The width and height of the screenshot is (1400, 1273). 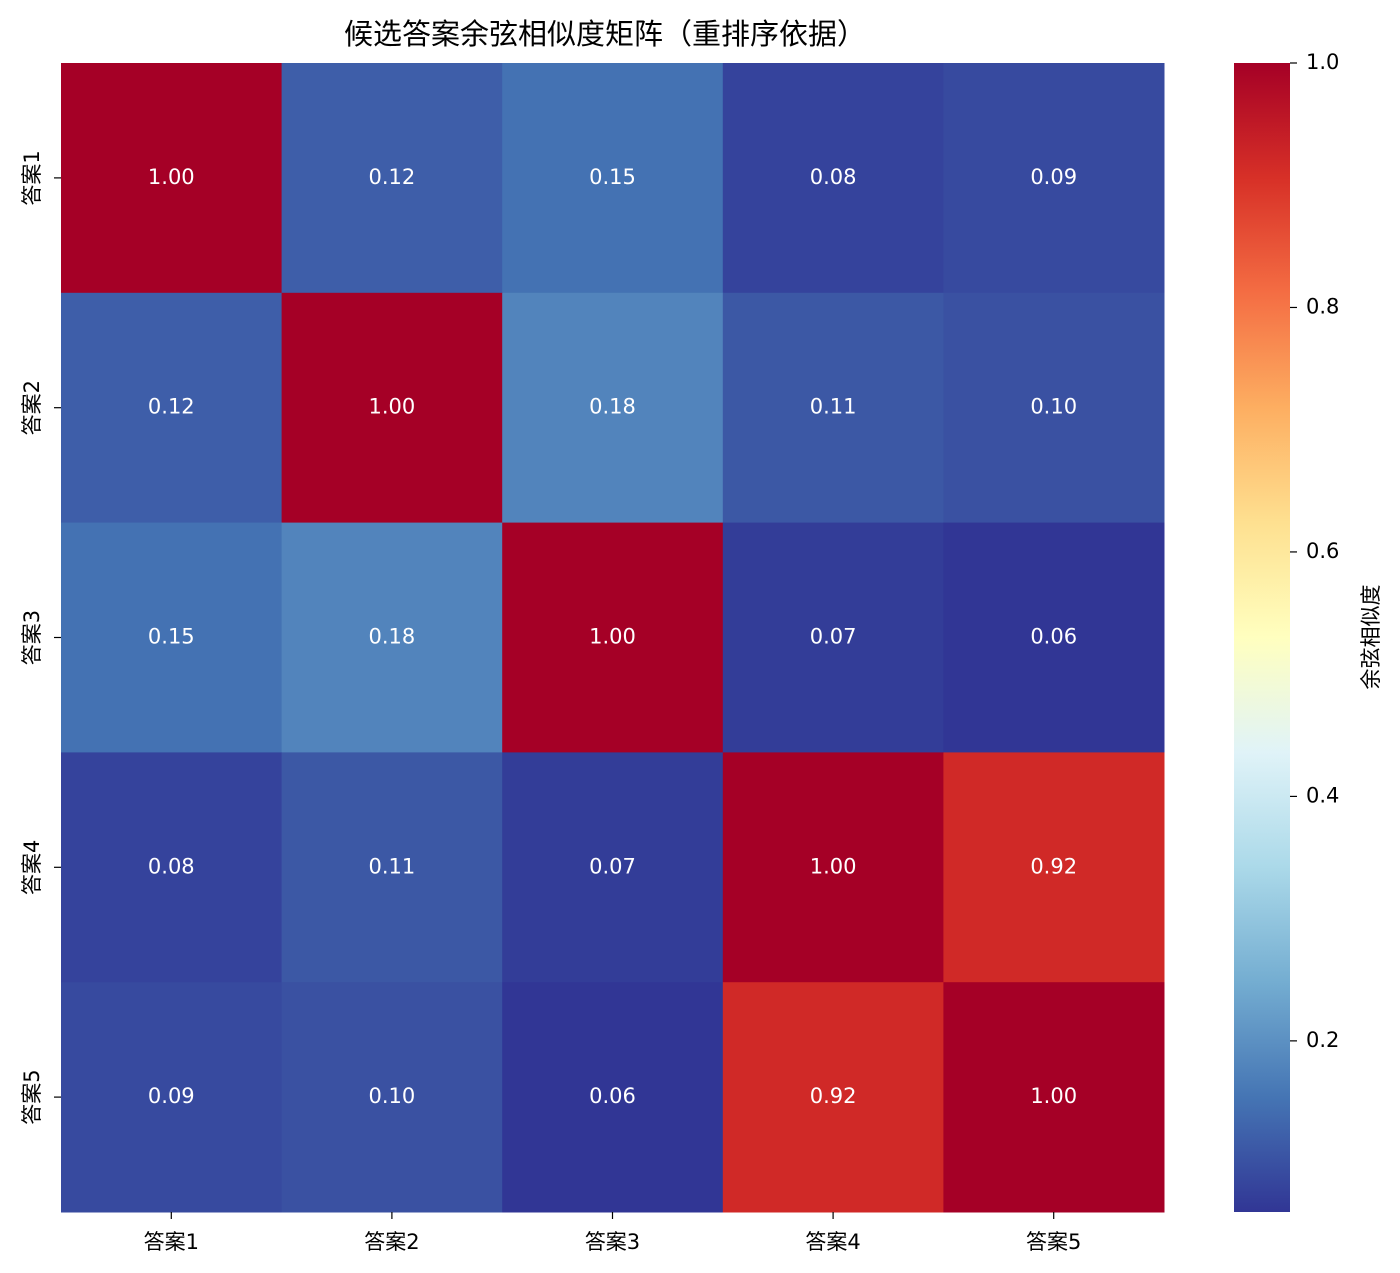 What do you see at coordinates (1322, 795) in the screenshot?
I see `colorbar-tick-label: 0.4` at bounding box center [1322, 795].